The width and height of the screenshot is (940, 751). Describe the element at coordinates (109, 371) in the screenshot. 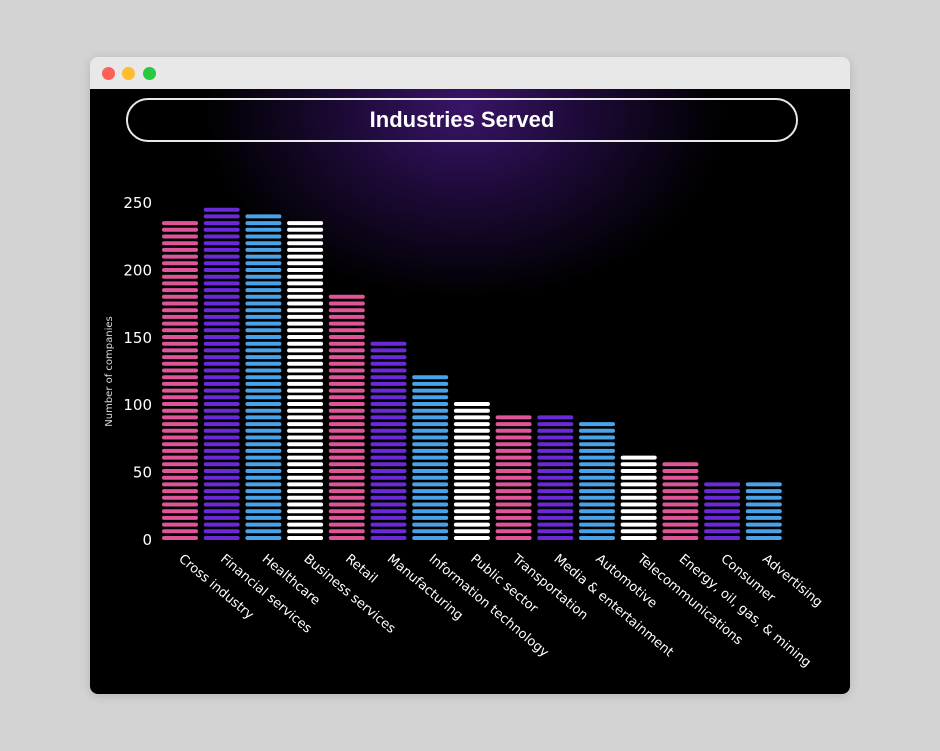

I see `y-axis-title: Number of companies` at that location.